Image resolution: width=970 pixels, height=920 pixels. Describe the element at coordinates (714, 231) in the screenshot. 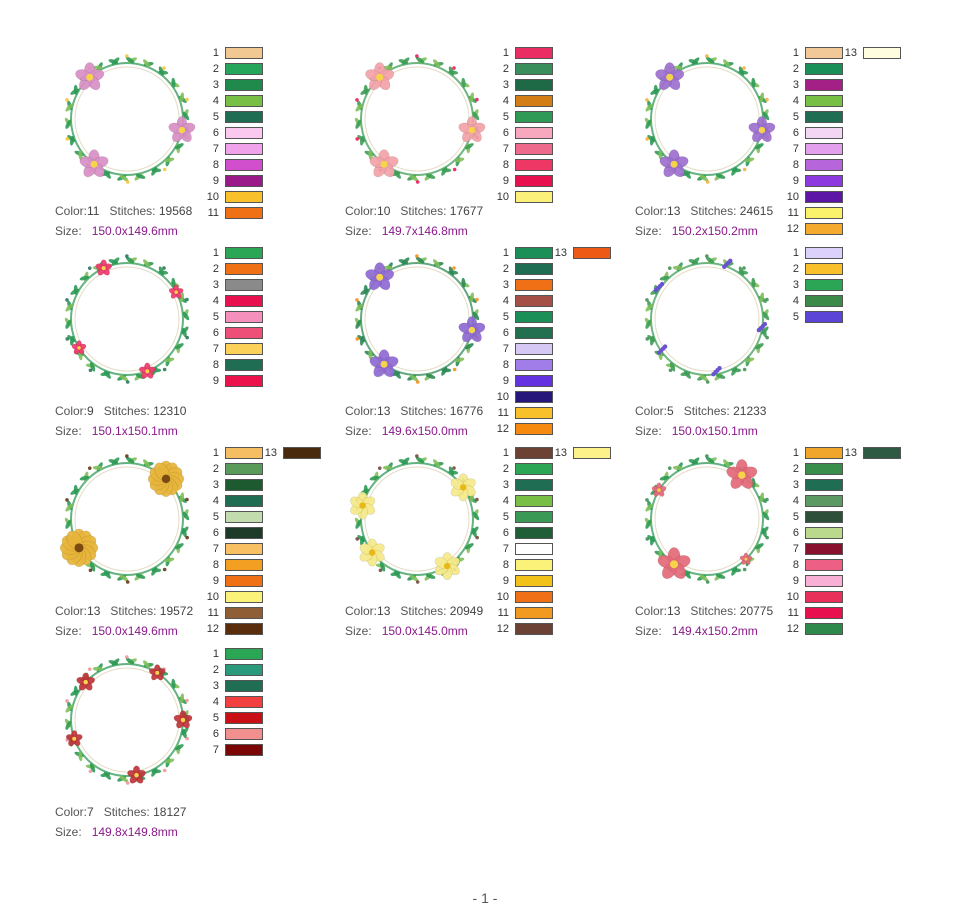

I see `size-value: 150.2x150.2mm` at that location.